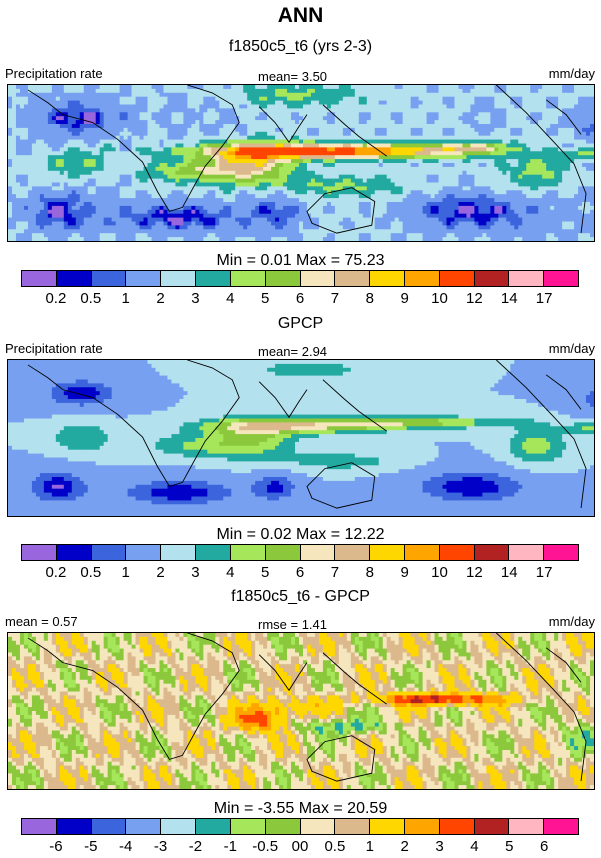  What do you see at coordinates (56, 572) in the screenshot?
I see `colorbar-tick-label: 0.2` at bounding box center [56, 572].